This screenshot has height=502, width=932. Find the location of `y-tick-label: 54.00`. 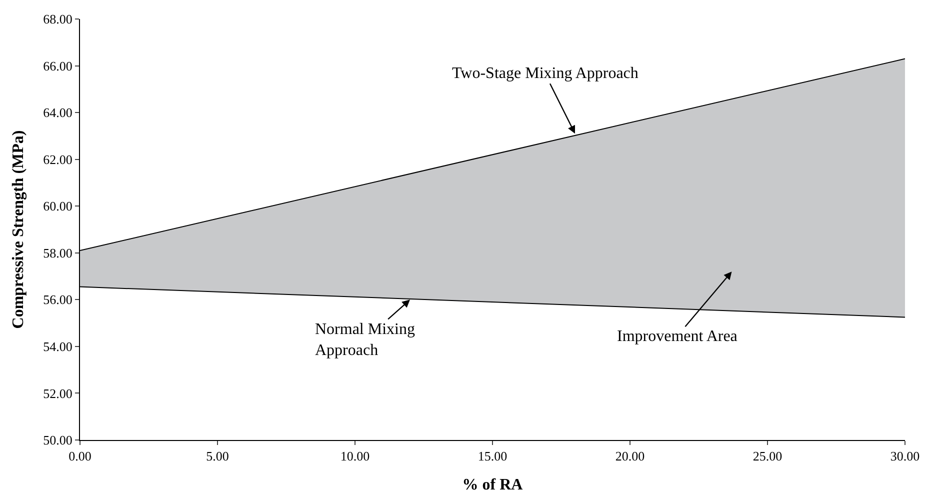

y-tick-label: 54.00 is located at coordinates (57, 346).